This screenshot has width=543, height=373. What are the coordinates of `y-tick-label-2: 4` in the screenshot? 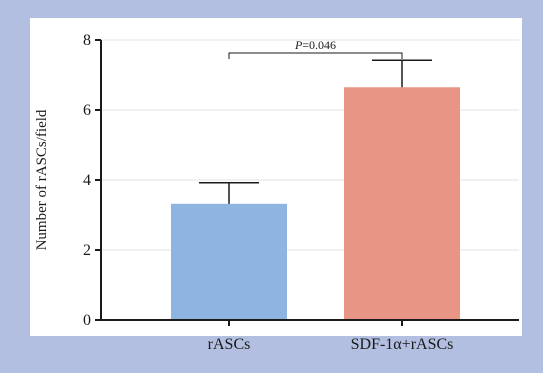 It's located at (87, 180).